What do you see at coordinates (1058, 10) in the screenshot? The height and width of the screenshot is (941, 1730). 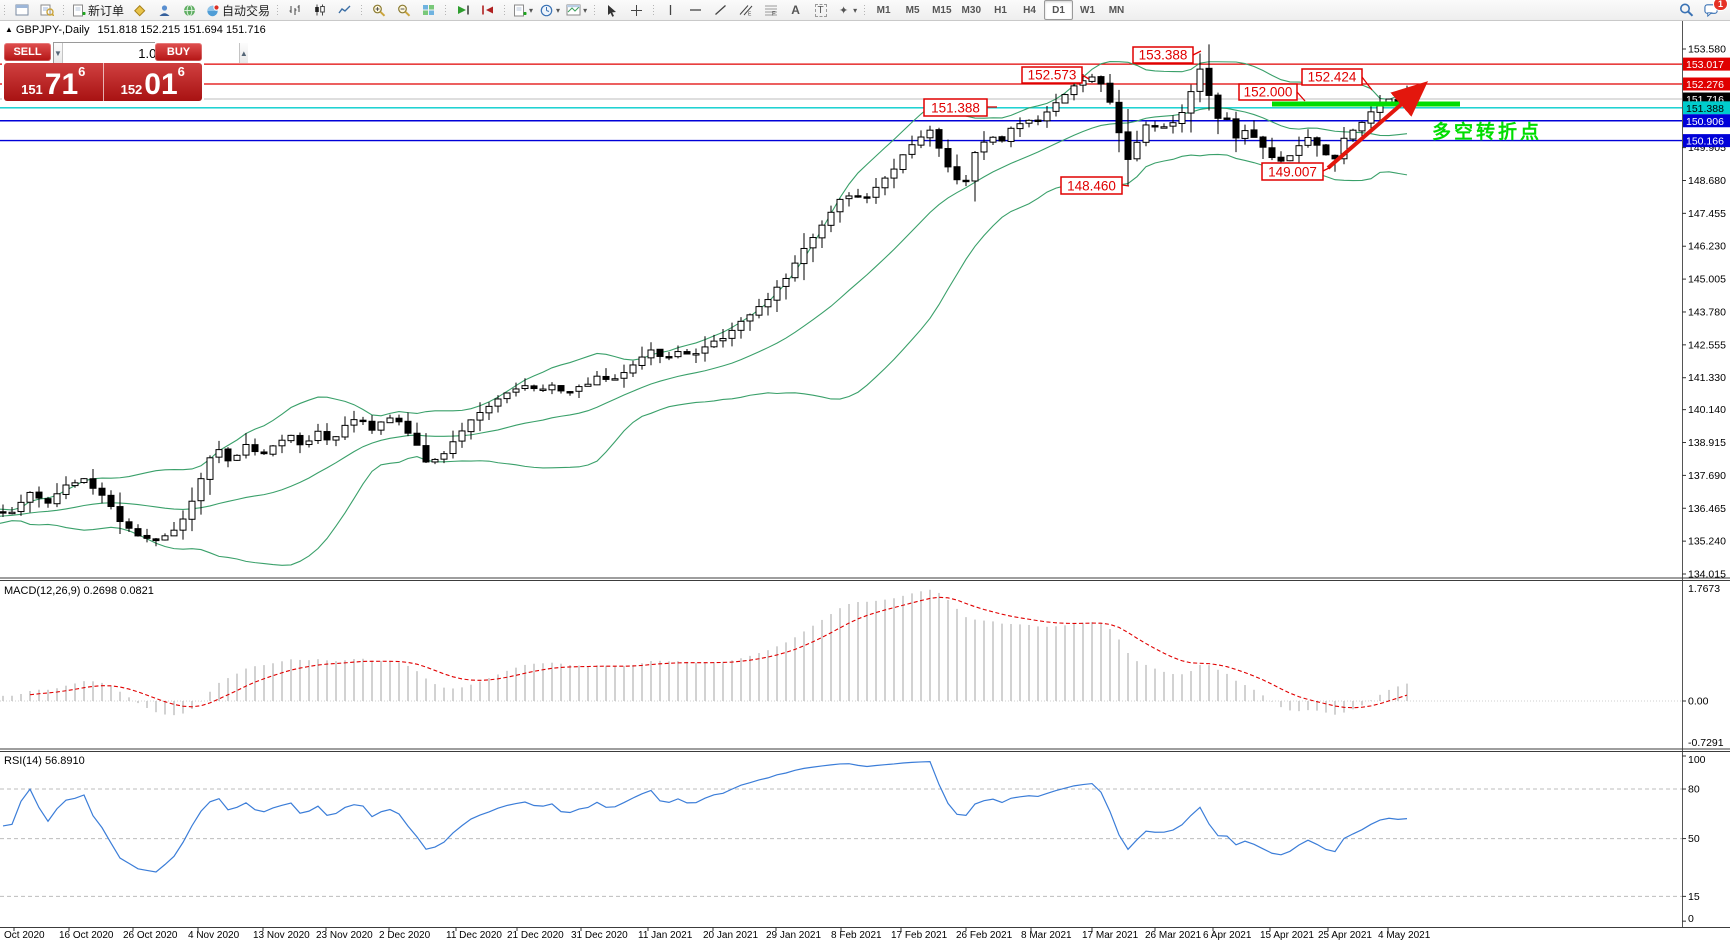 I see `timeframe-D1: D1` at bounding box center [1058, 10].